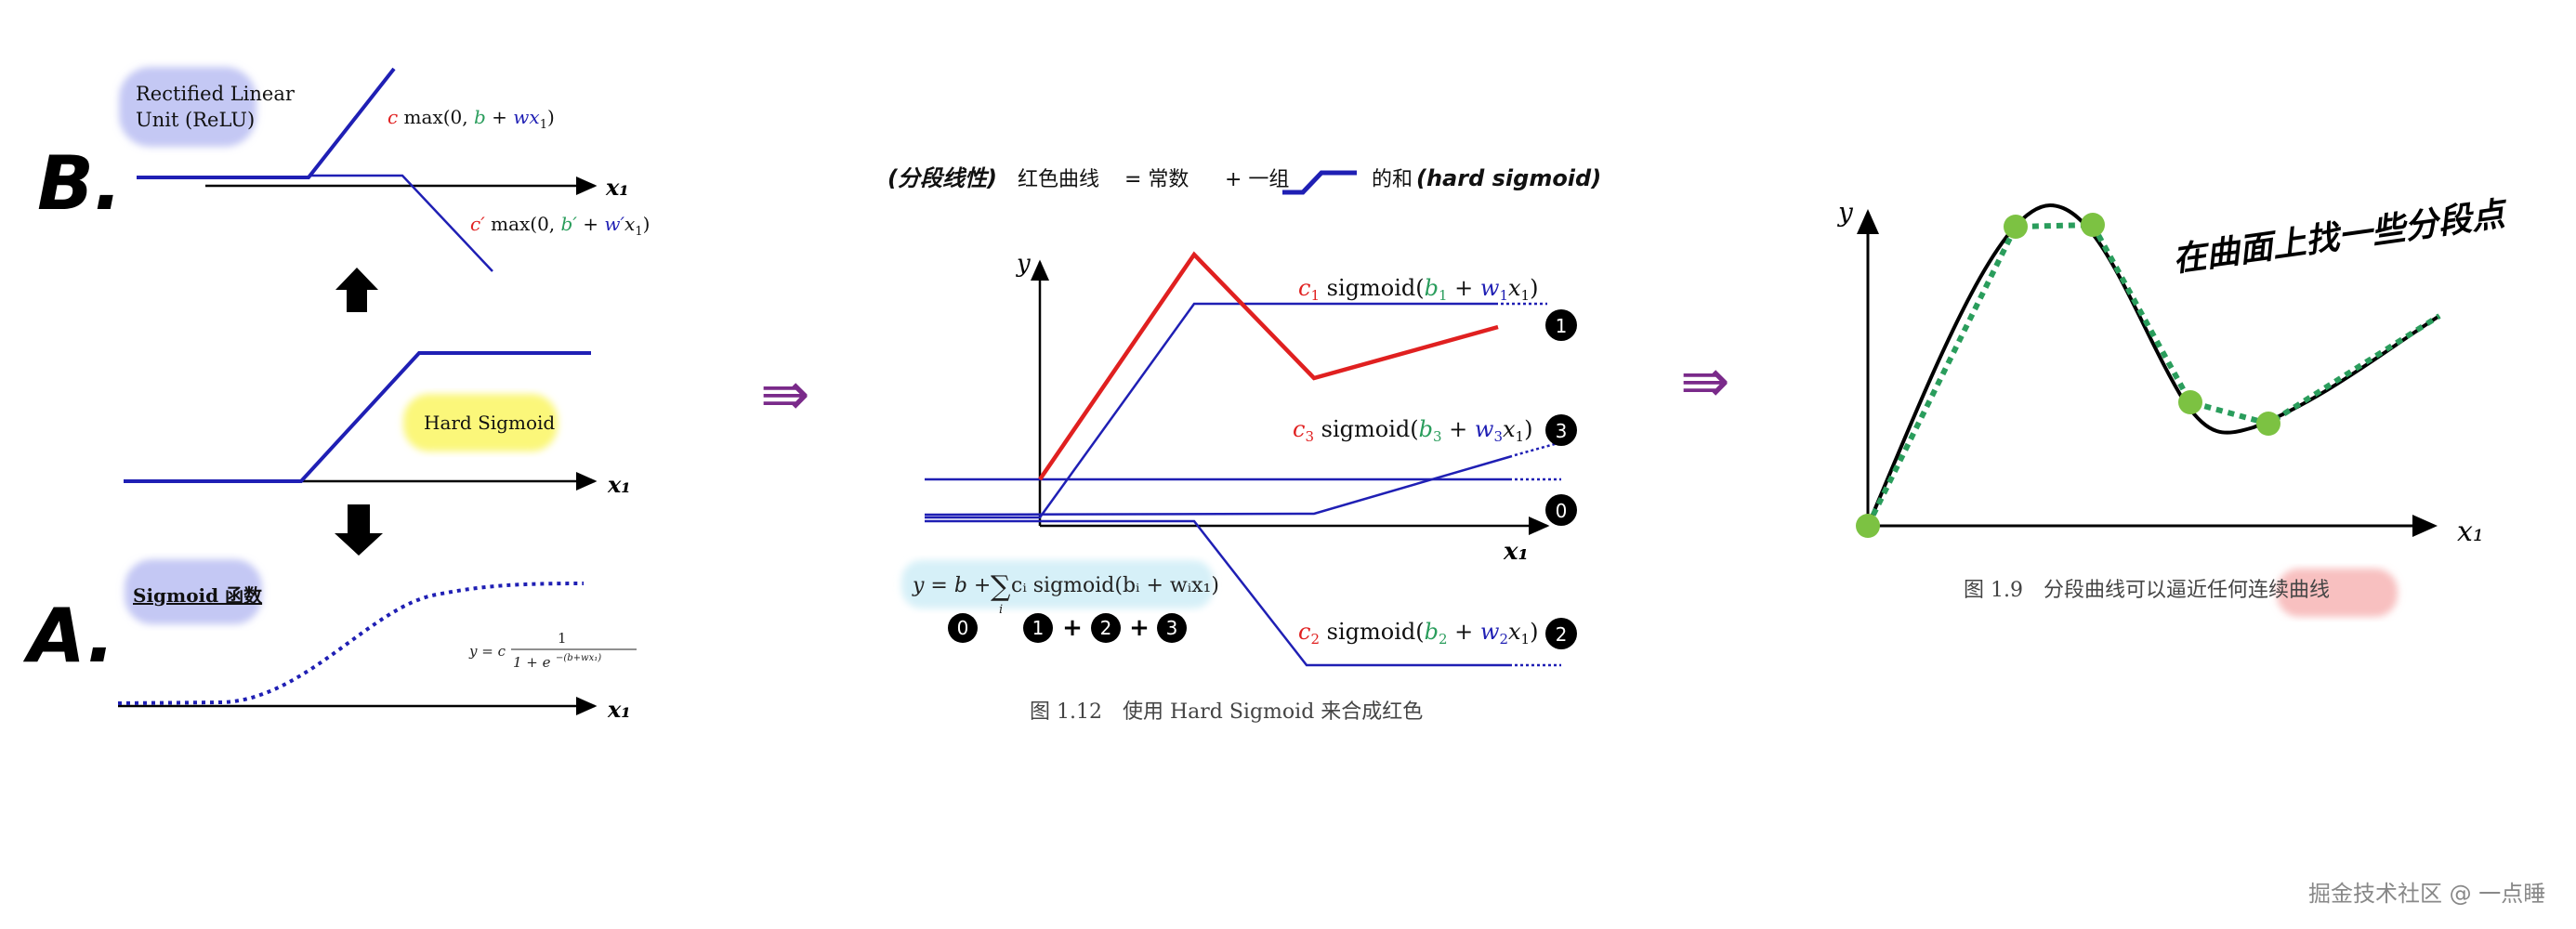 This screenshot has height=929, width=2576. I want to click on header-sum-of: 的和, so click(1392, 179).